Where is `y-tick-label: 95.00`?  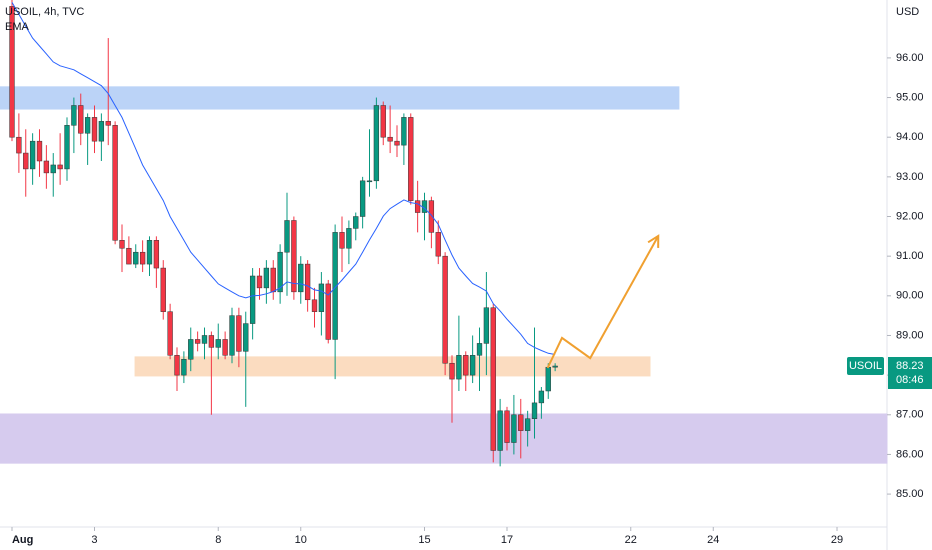 y-tick-label: 95.00 is located at coordinates (910, 97).